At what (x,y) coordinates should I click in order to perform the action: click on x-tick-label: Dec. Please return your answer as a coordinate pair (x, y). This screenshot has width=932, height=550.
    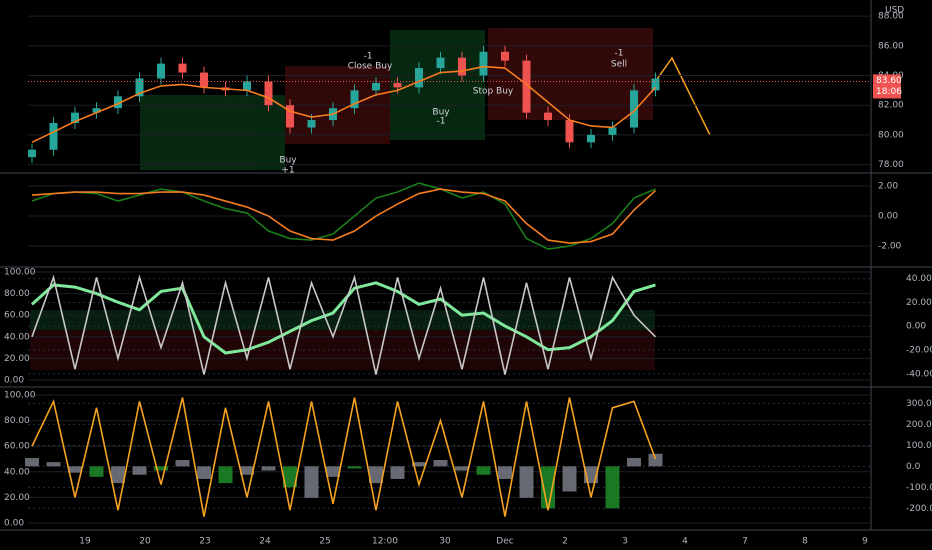
    Looking at the image, I should click on (504, 542).